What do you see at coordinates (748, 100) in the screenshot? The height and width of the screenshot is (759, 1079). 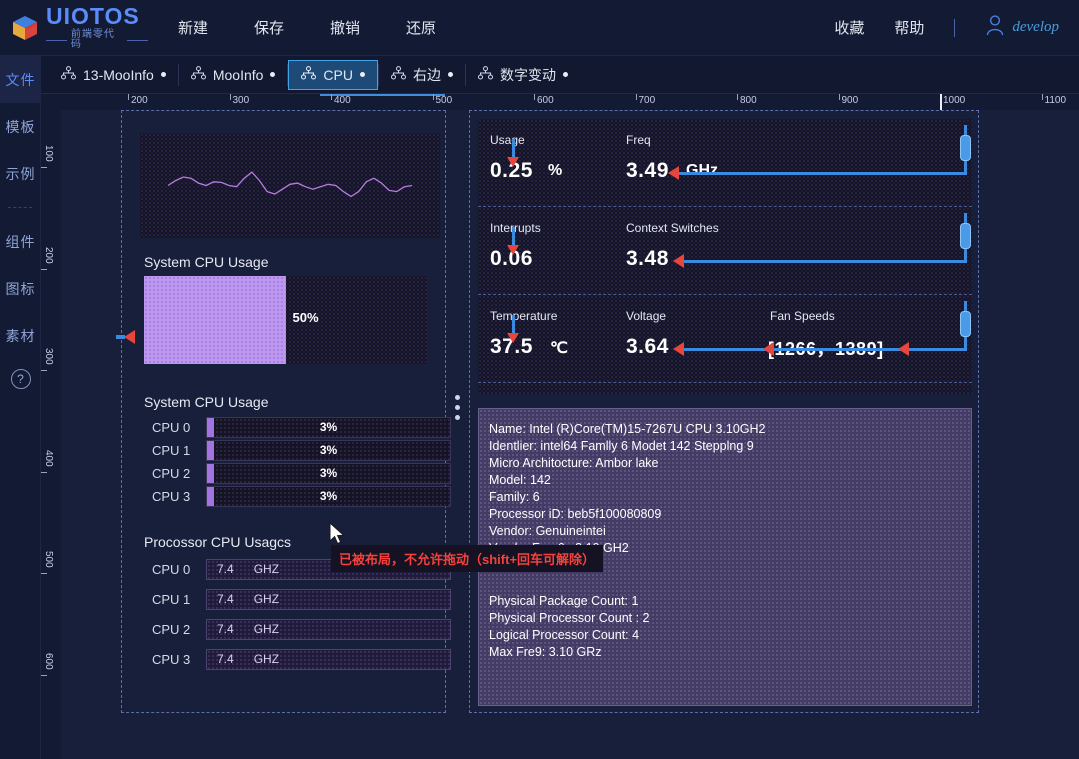 I see `ruler-label: 800` at bounding box center [748, 100].